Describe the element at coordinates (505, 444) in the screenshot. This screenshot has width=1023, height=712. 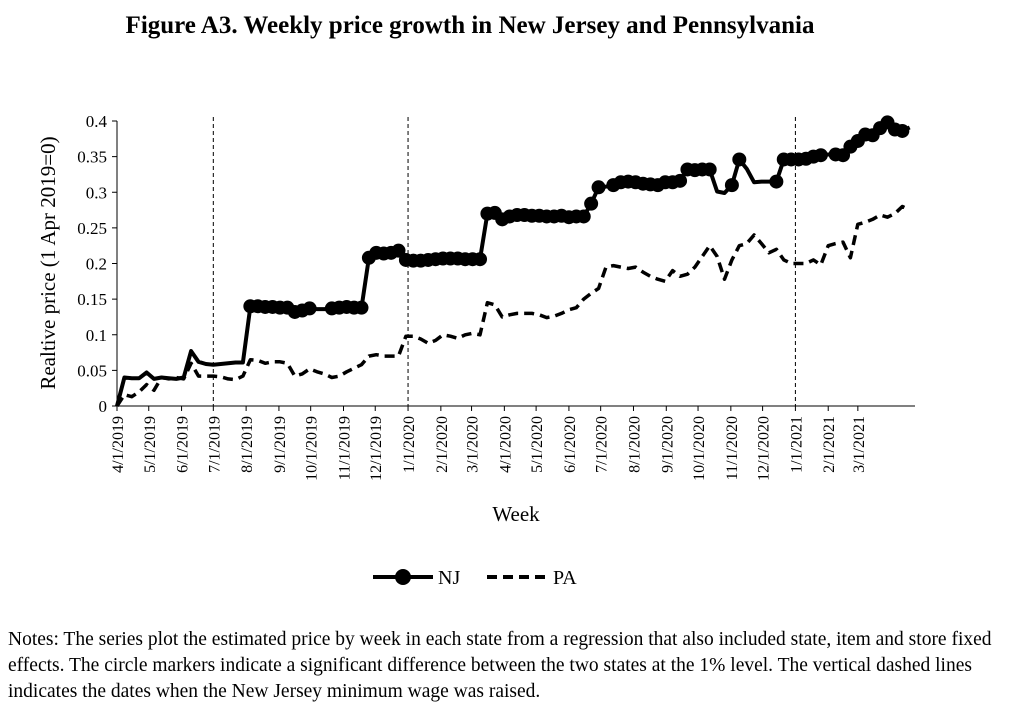
I see `x-tick-label: 4/1/2020` at that location.